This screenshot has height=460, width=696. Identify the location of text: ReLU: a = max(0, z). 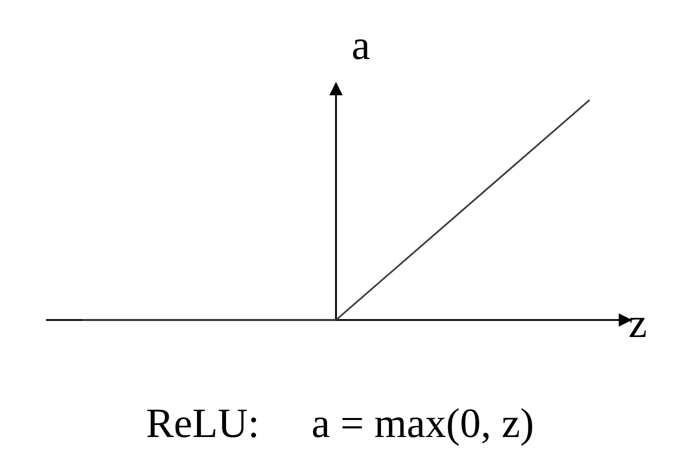
(339, 427).